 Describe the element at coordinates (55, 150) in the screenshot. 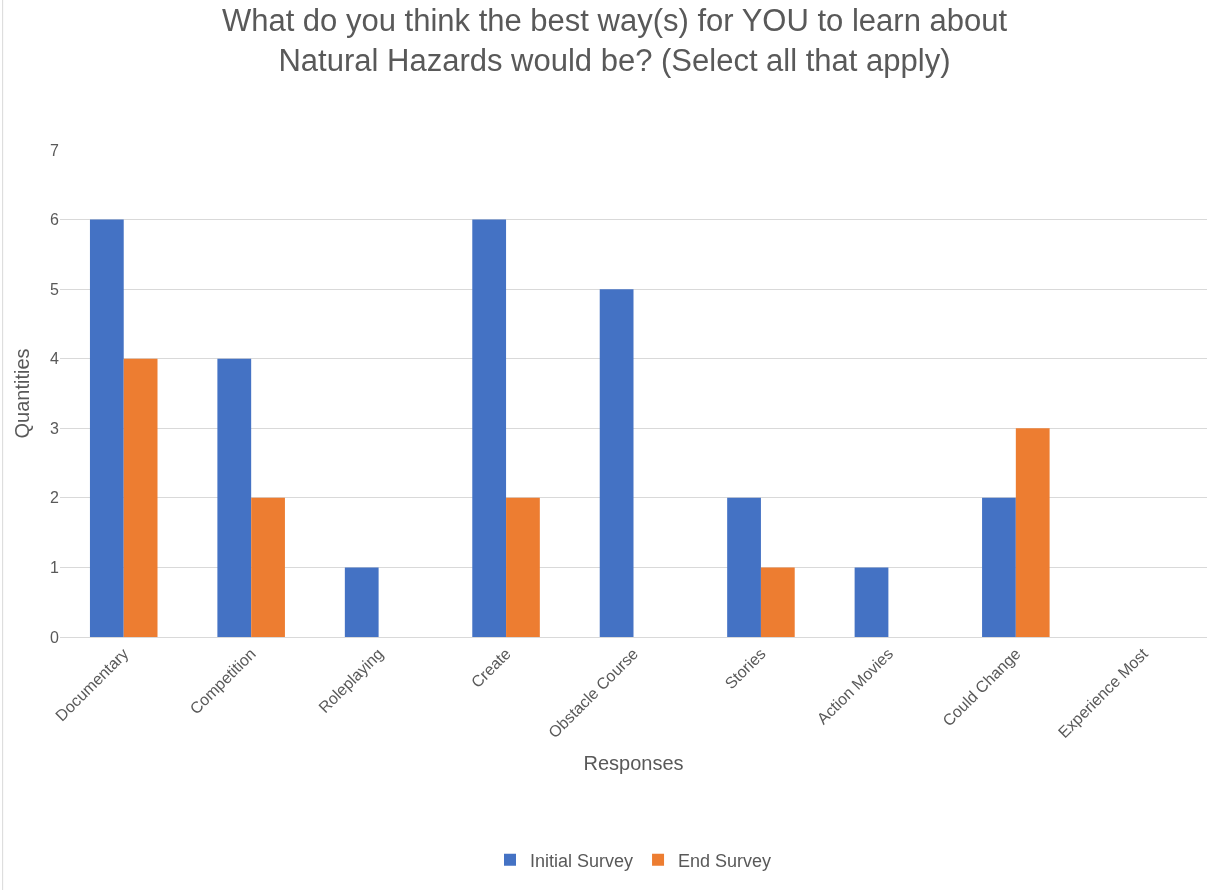

I see `y-tick-label: 7` at that location.